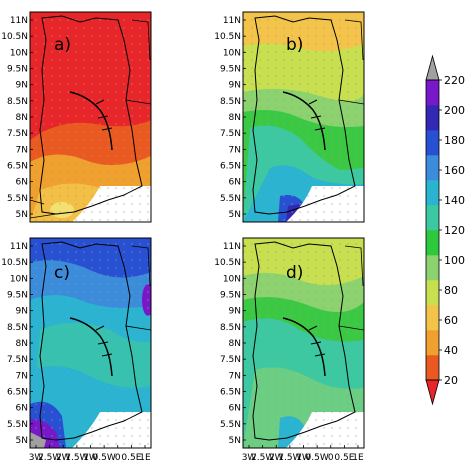 Image resolution: width=474 pixels, height=466 pixels. What do you see at coordinates (62, 273) in the screenshot?
I see `panel-c-label: c)` at bounding box center [62, 273].